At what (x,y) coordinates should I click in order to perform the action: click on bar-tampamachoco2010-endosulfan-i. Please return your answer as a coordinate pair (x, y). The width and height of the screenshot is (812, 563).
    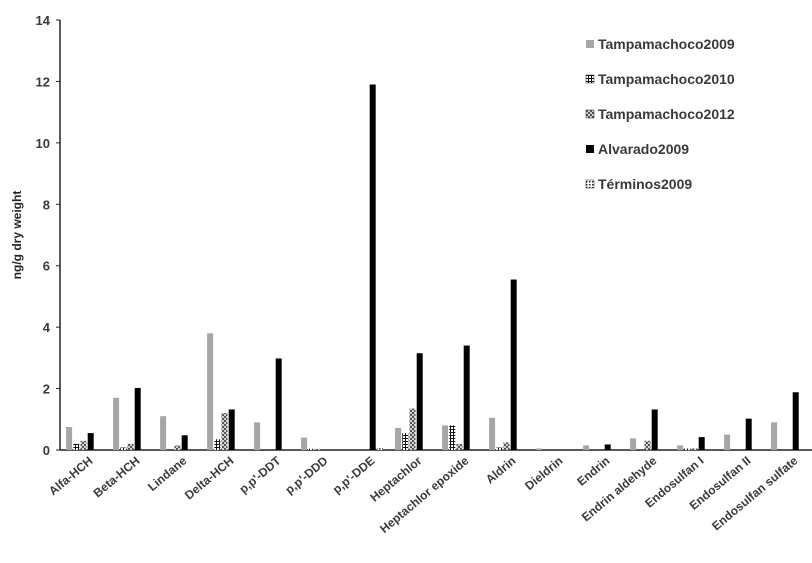
    Looking at the image, I should click on (687, 449).